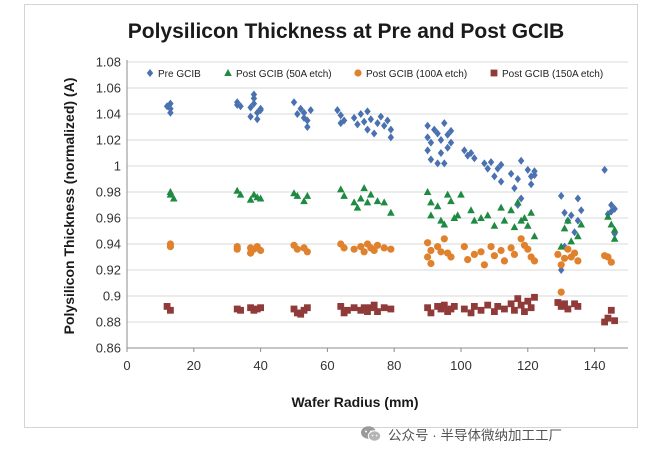  Describe the element at coordinates (364, 365) in the screenshot. I see `x-tick-labels: 0 20 40 60 80 100 120 140` at that location.